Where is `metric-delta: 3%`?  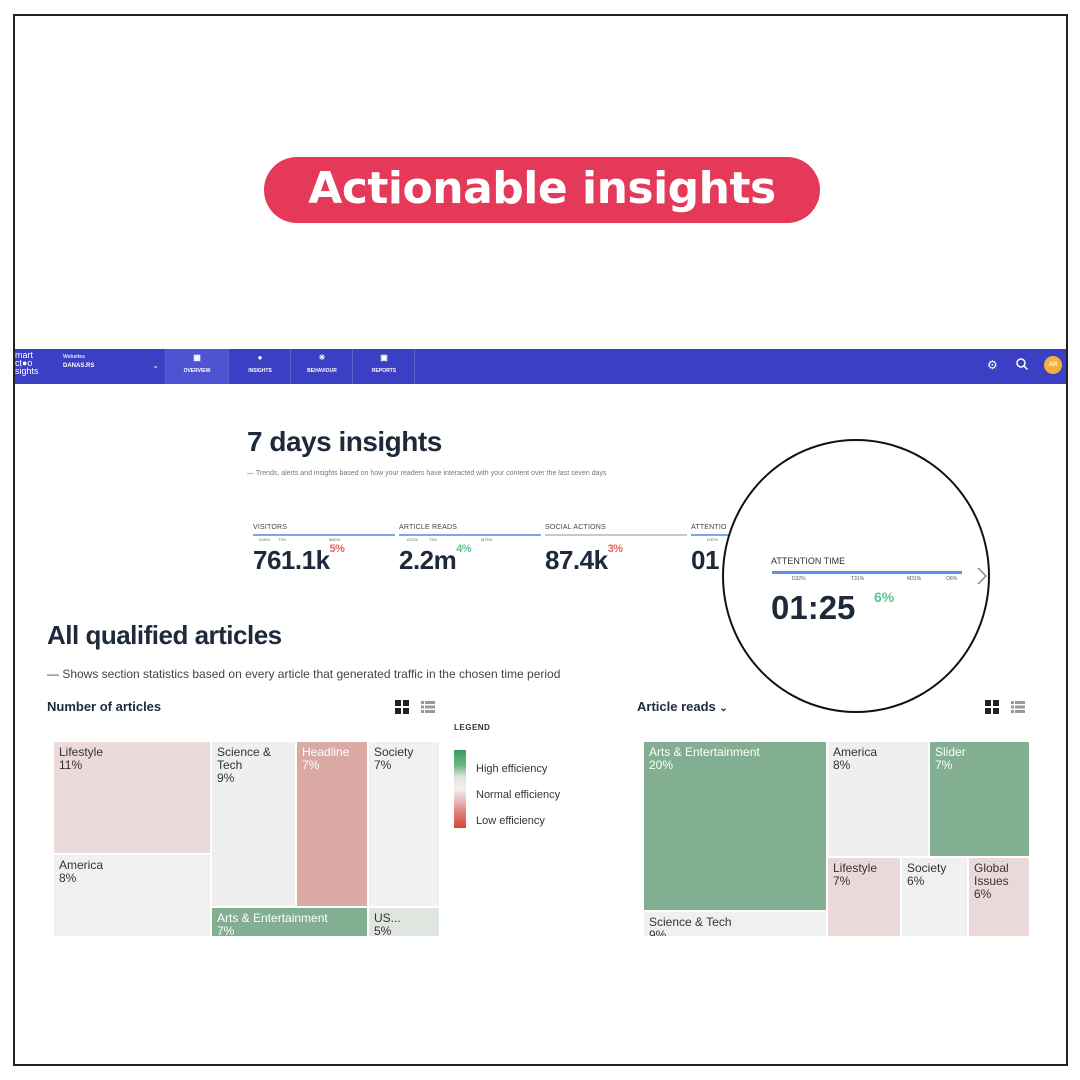 metric-delta: 3% is located at coordinates (615, 549).